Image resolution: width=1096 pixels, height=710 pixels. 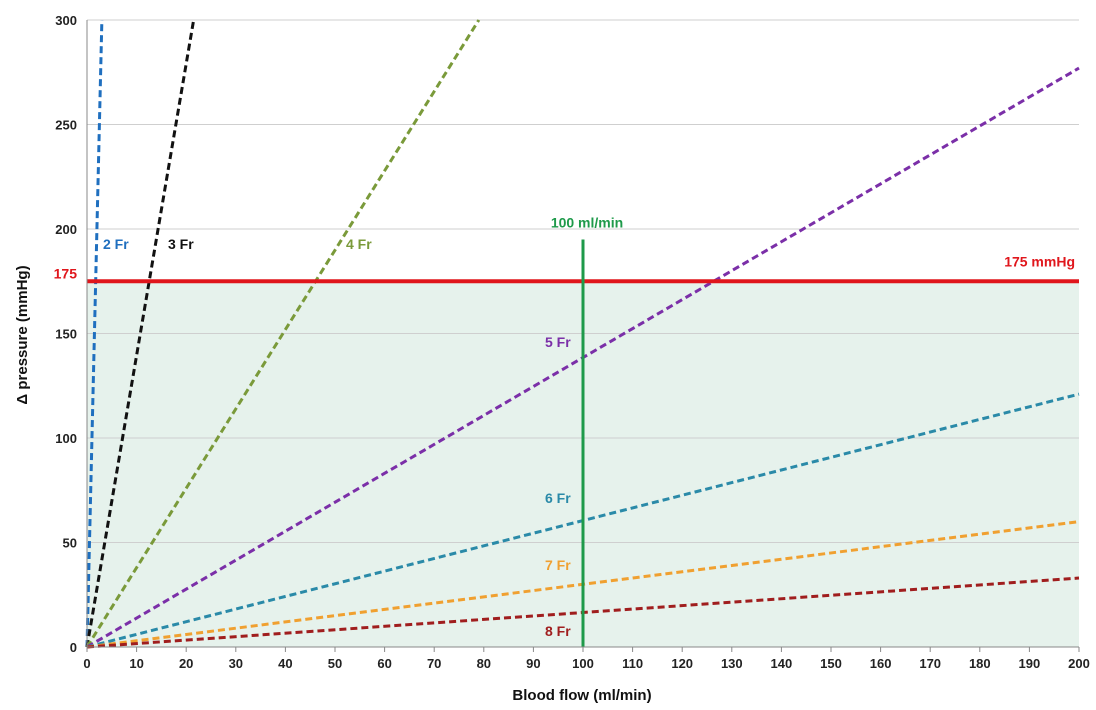 I want to click on x-tick-label: 80, so click(x=484, y=663).